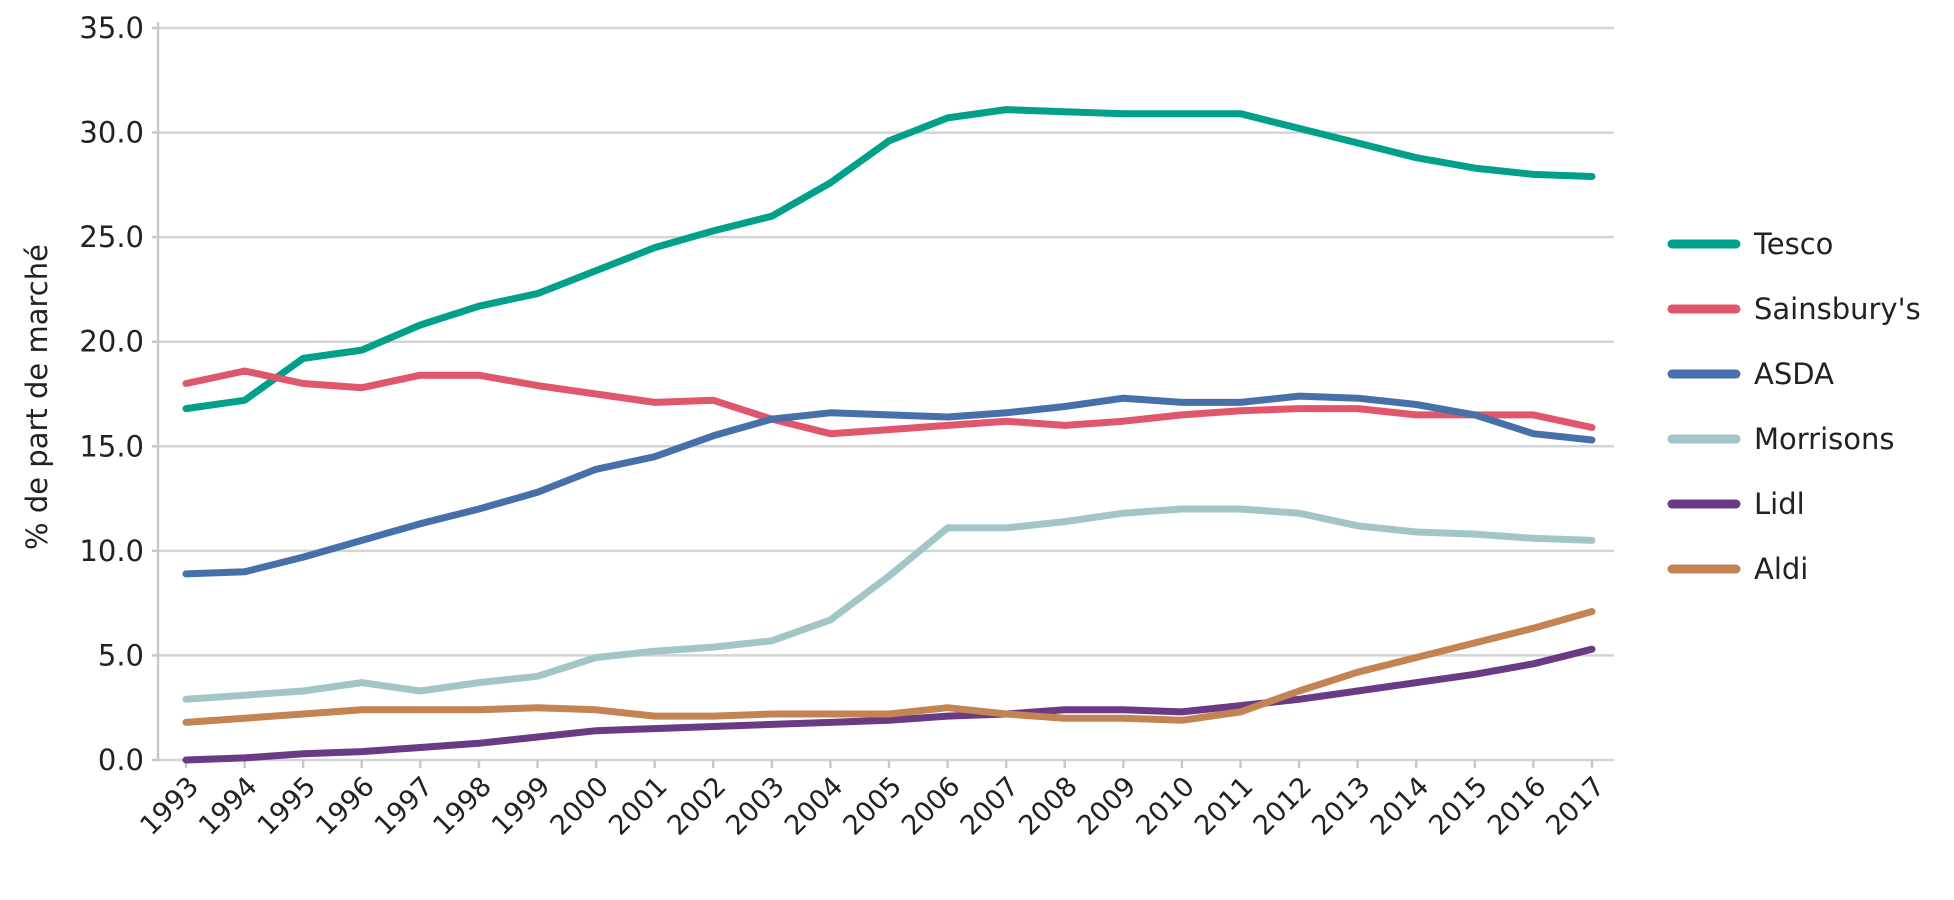  I want to click on x-tick-label: 2017, so click(1575, 806).